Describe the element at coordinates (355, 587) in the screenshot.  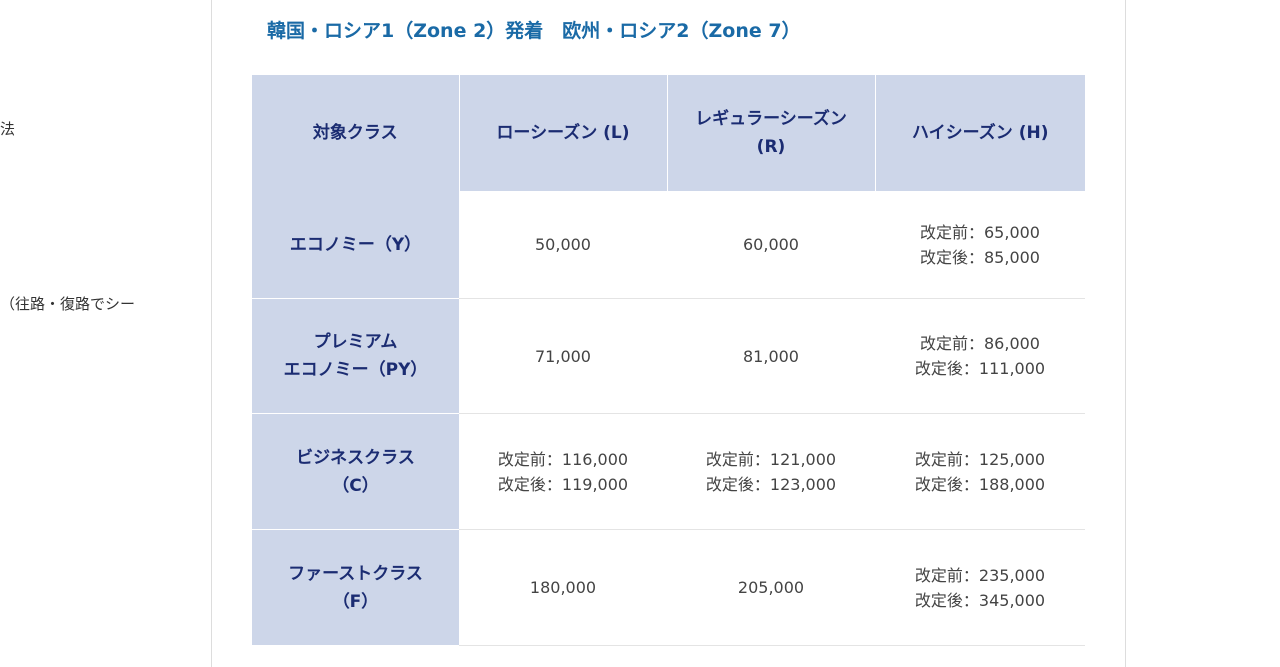
I see `class-cell: ファーストクラス （F）` at that location.